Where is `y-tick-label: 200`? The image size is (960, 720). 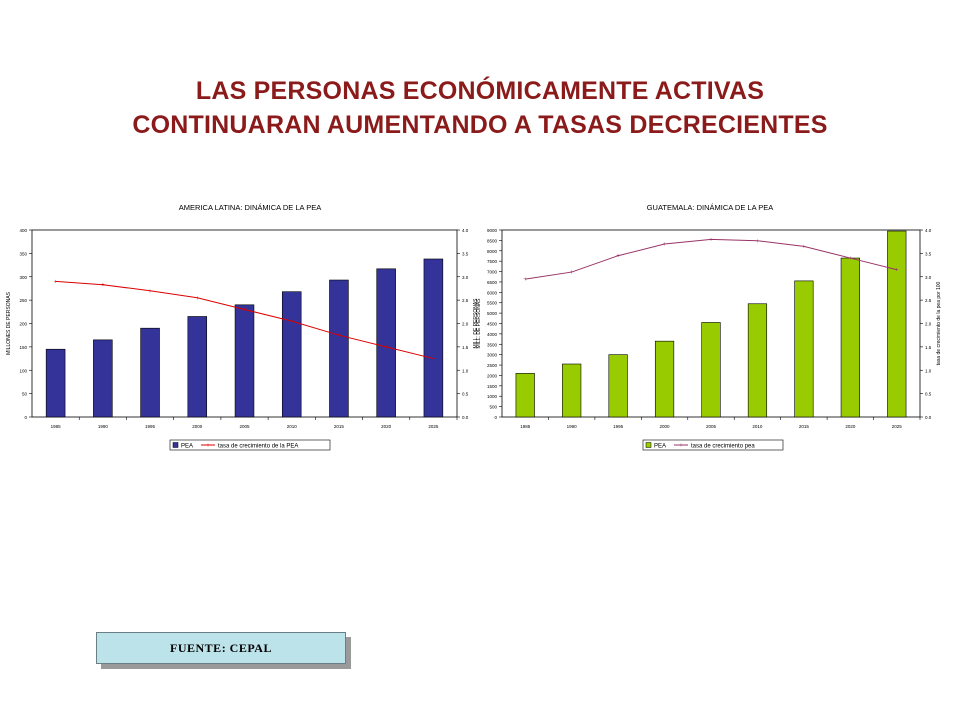 y-tick-label: 200 is located at coordinates (23, 324).